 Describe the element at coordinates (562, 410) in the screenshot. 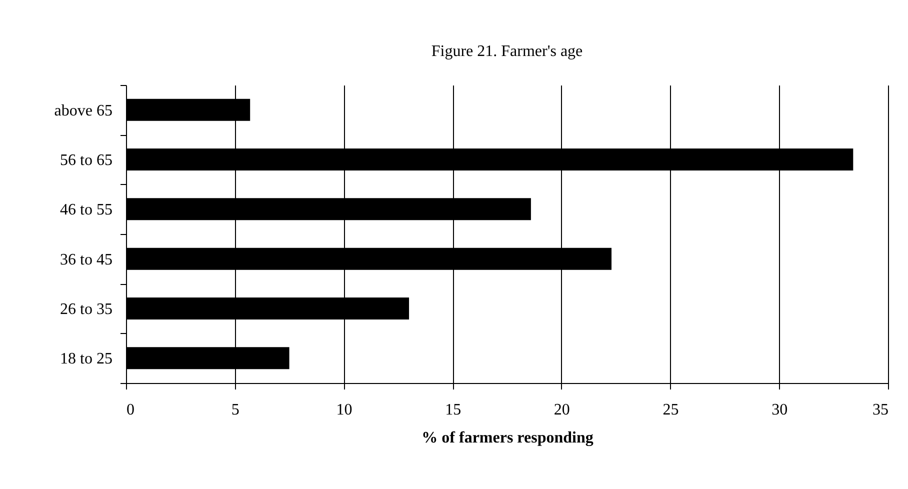

I see `x-tick-label: 20` at that location.